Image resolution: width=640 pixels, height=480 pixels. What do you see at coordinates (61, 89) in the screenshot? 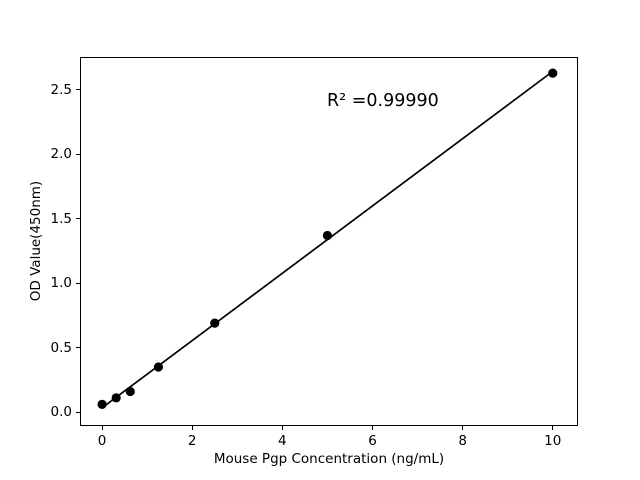
I see `y-tick-label: 2.5` at bounding box center [61, 89].